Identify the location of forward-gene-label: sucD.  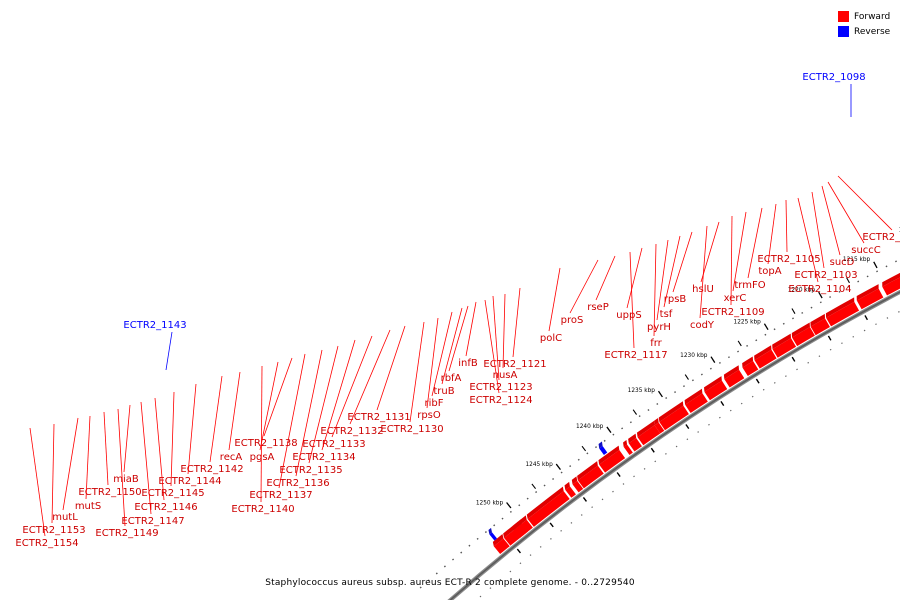
(842, 262).